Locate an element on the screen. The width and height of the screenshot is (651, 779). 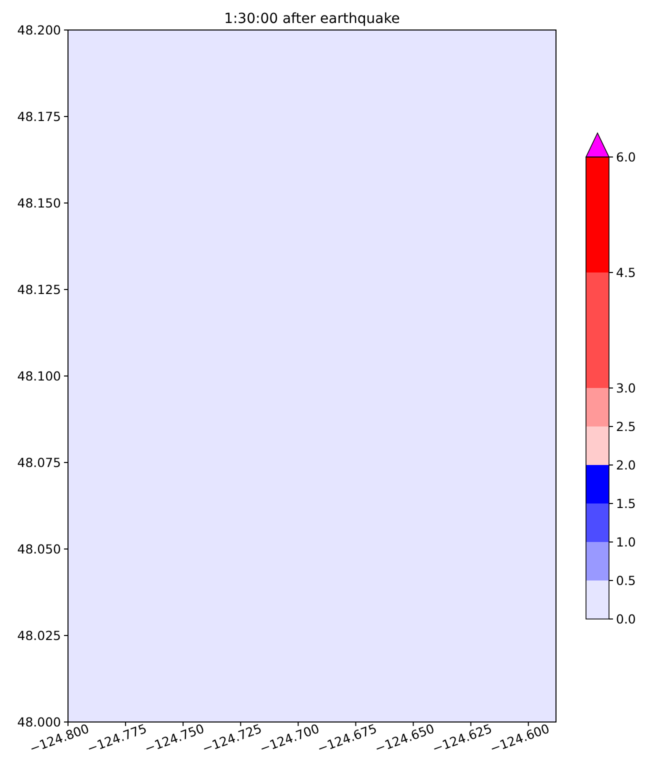
chart-title: 1:30:00 after earthquake is located at coordinates (312, 19).